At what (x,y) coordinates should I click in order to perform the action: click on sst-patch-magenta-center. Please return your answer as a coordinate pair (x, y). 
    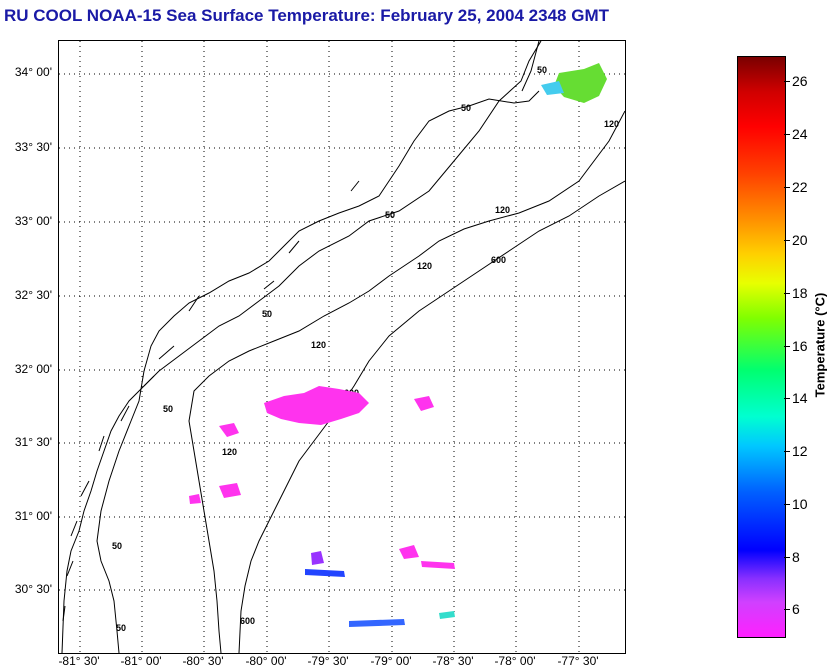
    Looking at the image, I should click on (316, 405).